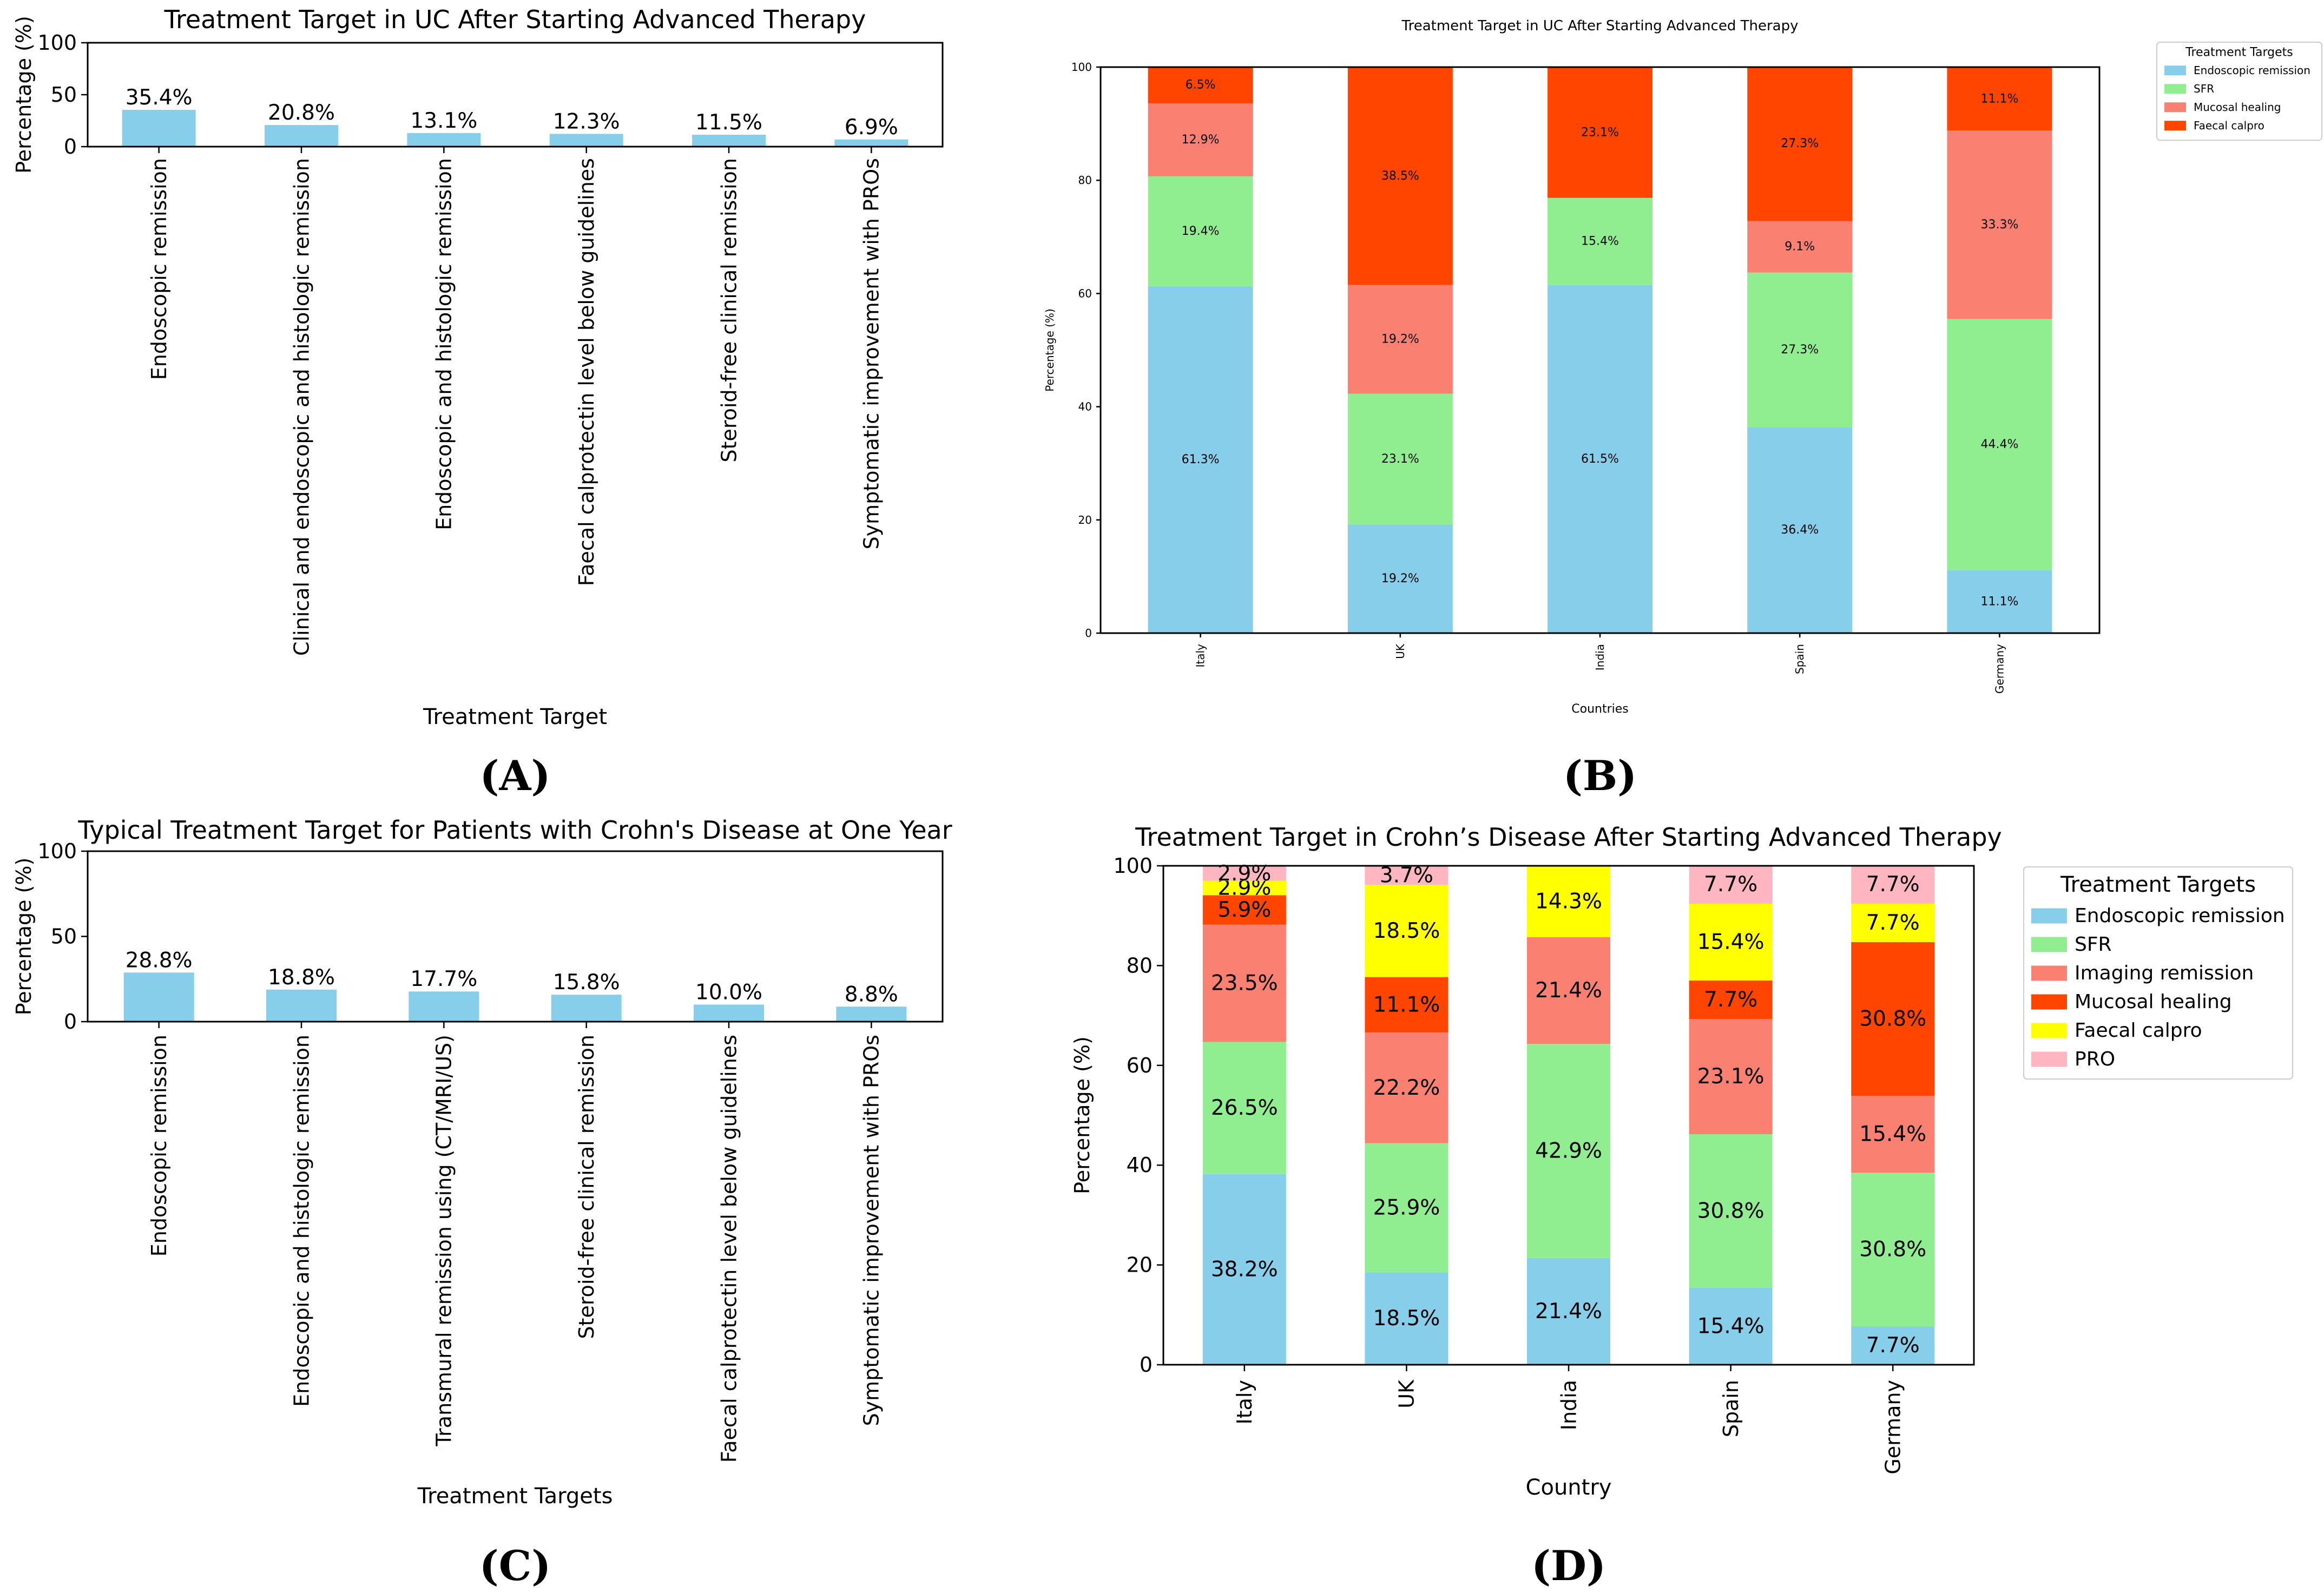 The width and height of the screenshot is (2324, 1592). What do you see at coordinates (2239, 91) in the screenshot?
I see `legend-box` at bounding box center [2239, 91].